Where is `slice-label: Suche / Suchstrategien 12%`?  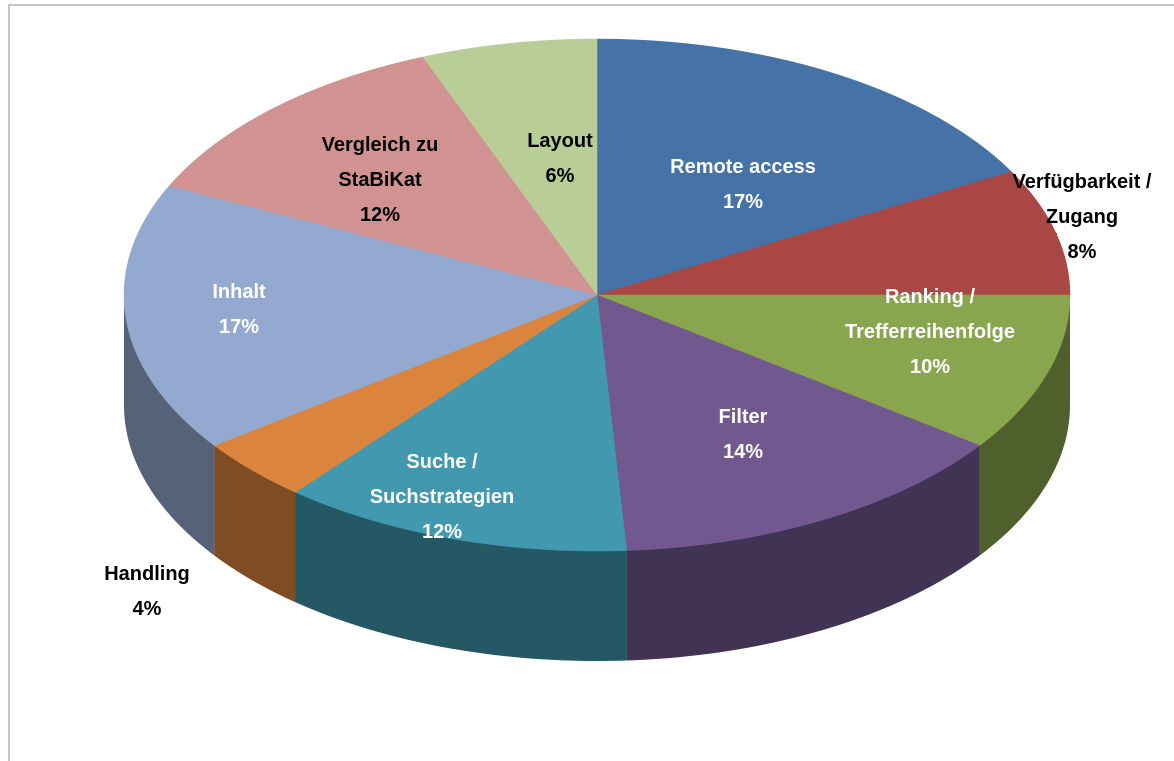
slice-label: Suche / Suchstrategien 12% is located at coordinates (442, 497).